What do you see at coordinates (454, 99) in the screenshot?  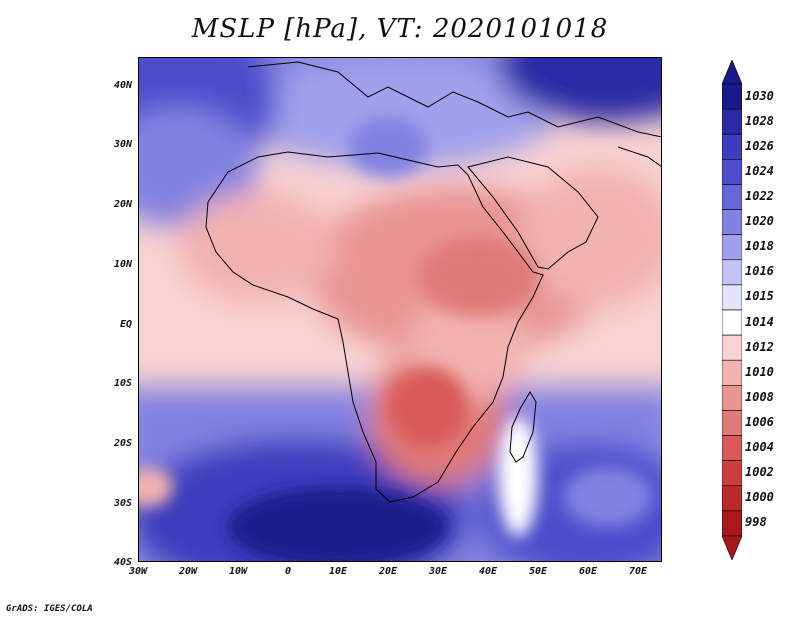 I see `europe-coastline` at bounding box center [454, 99].